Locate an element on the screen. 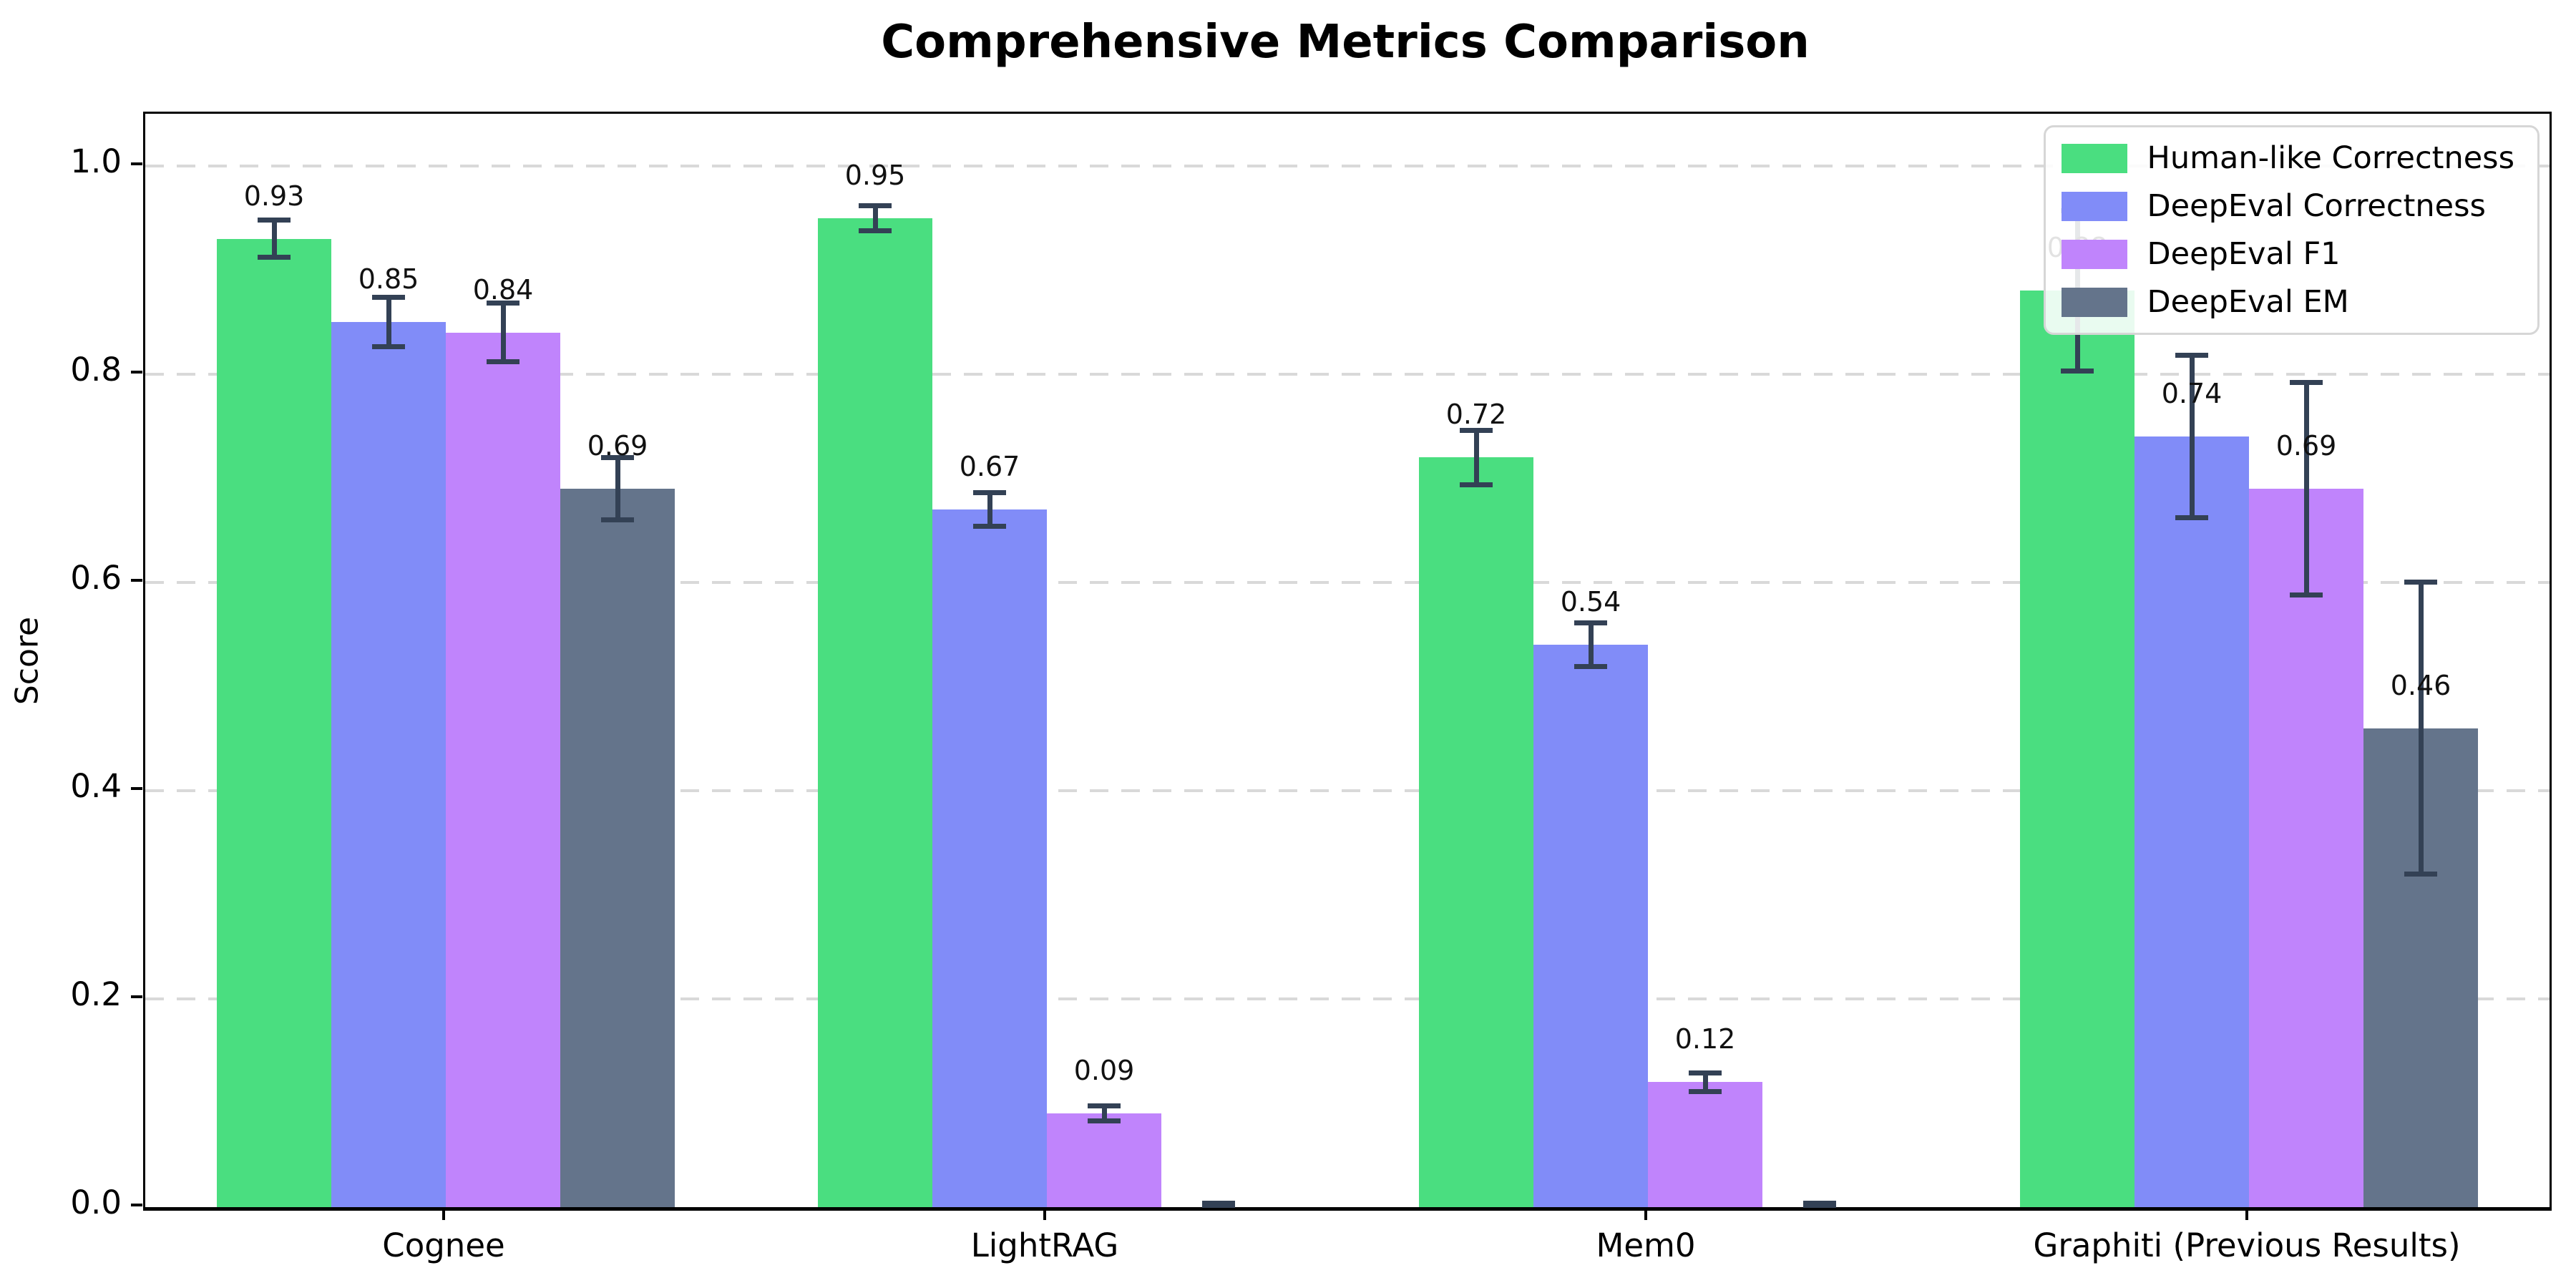 This screenshot has width=2576, height=1288. legend-item: Human-like Correctness is located at coordinates (2287, 158).